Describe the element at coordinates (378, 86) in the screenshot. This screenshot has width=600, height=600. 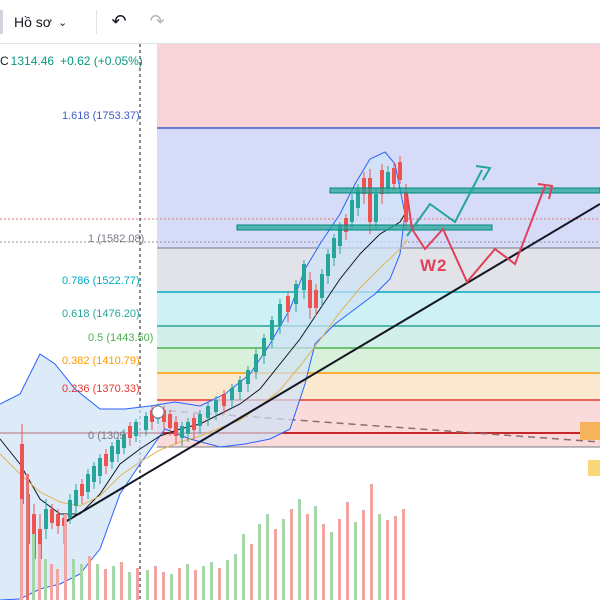
I see `fib-zone-top` at that location.